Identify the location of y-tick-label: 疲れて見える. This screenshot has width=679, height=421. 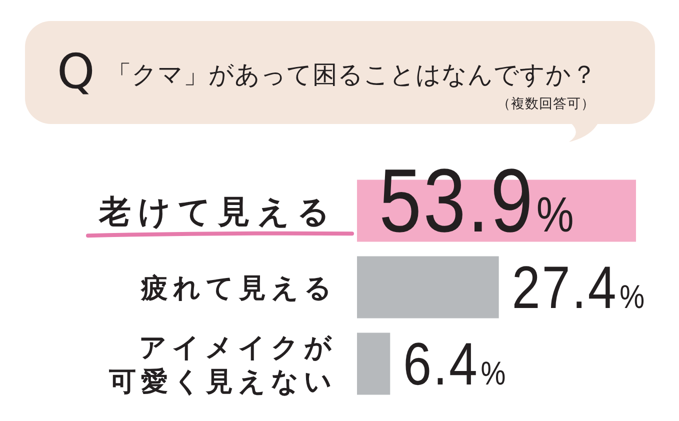
(238, 288).